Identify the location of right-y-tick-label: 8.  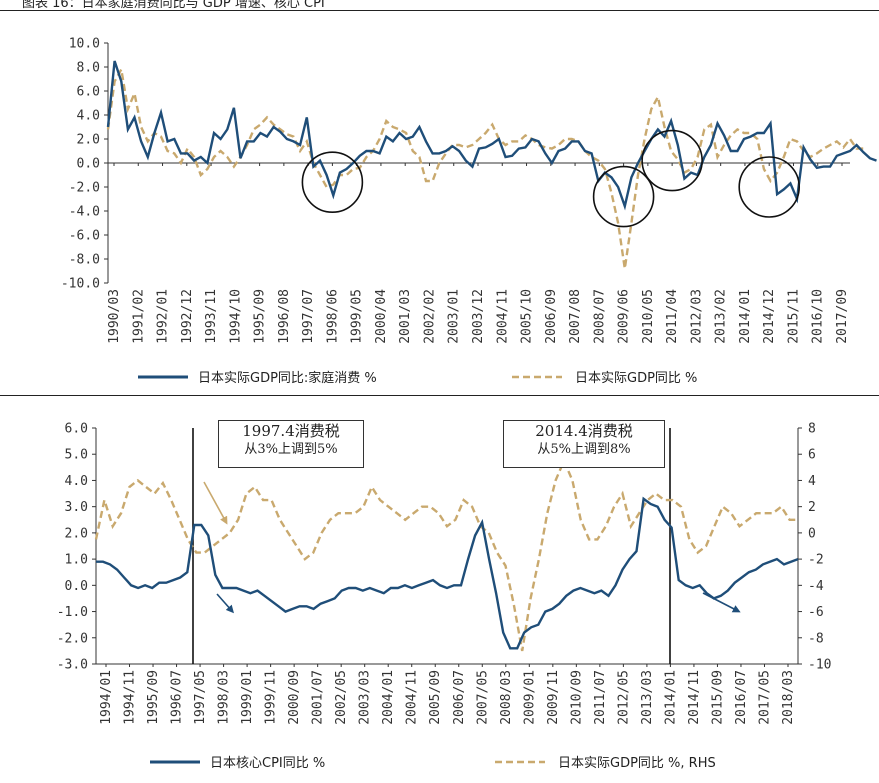
(812, 429).